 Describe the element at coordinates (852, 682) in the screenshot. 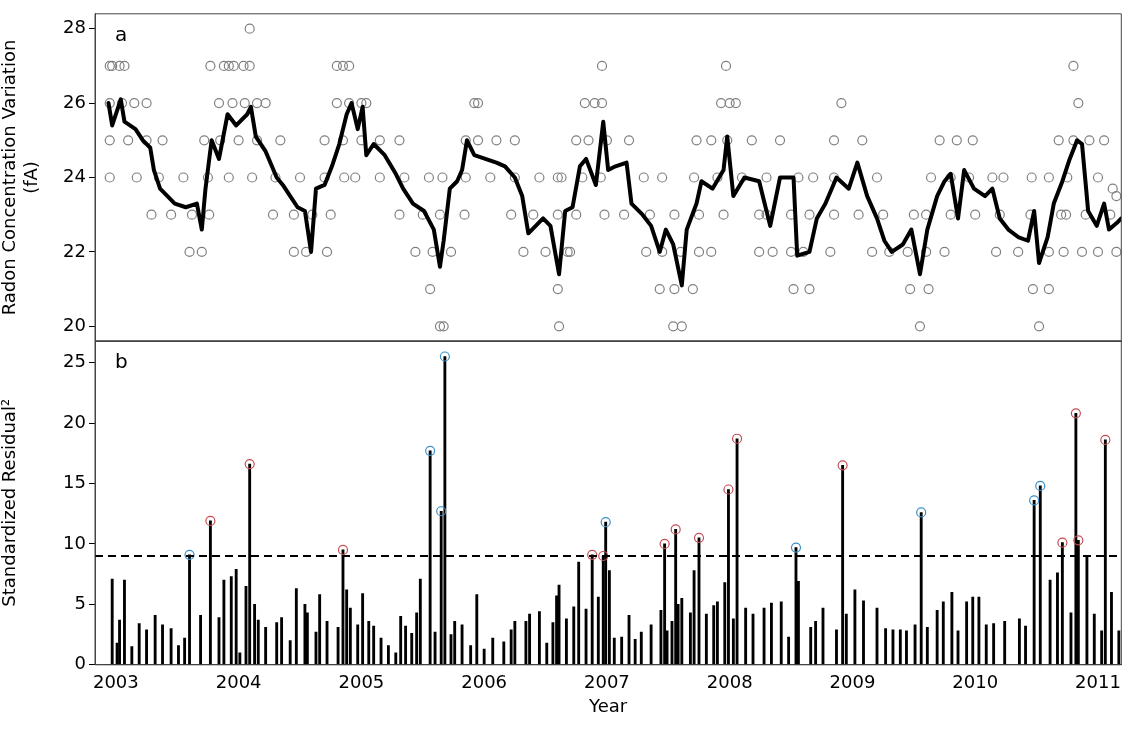

I see `x-tick-label: 2009` at that location.